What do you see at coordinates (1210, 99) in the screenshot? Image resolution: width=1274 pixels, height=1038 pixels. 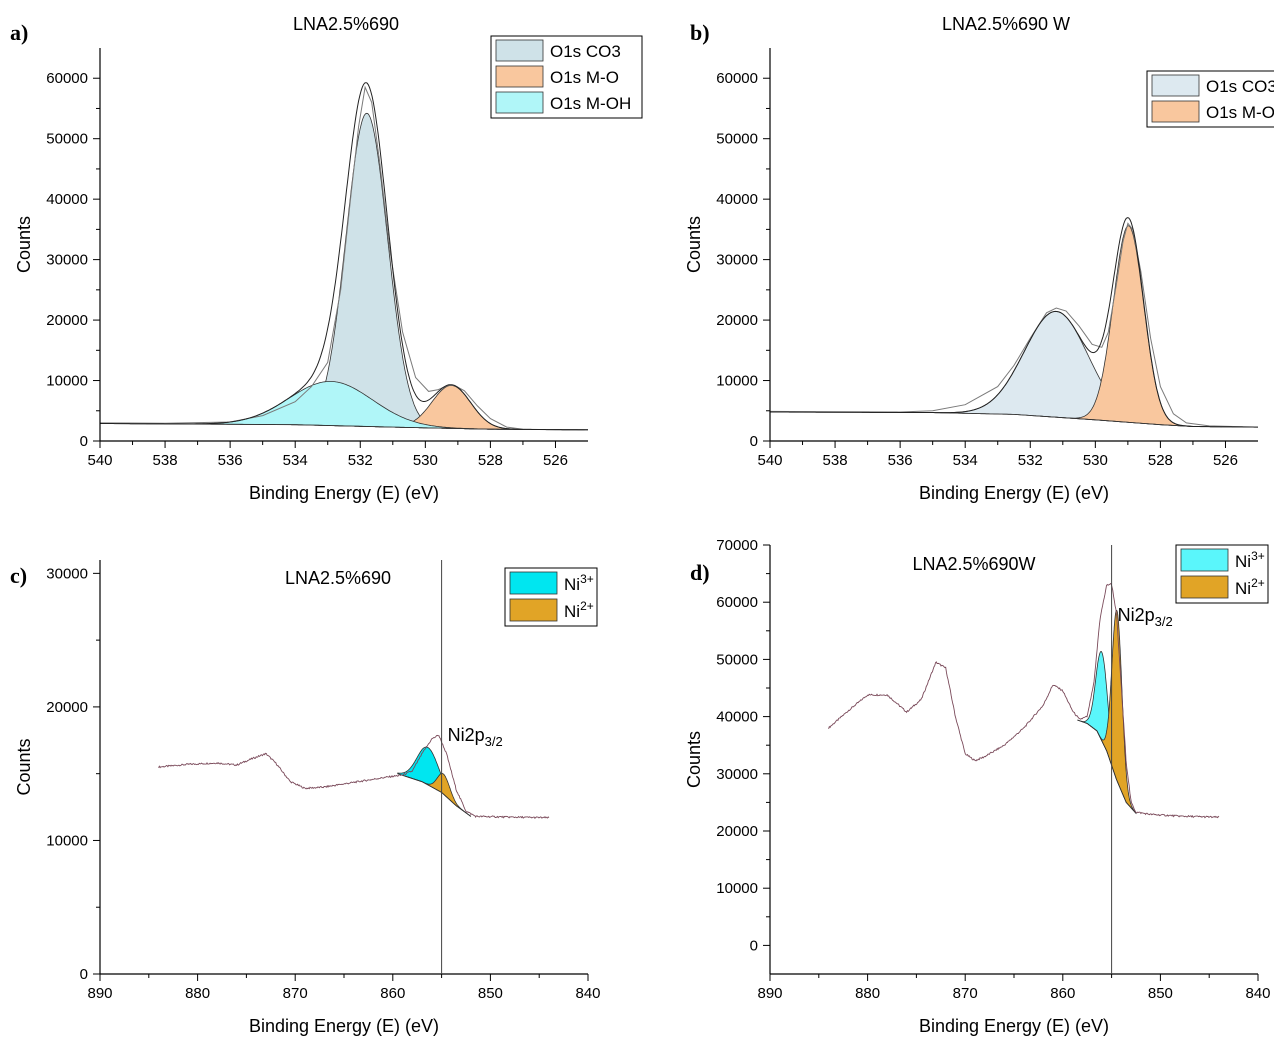 I see `legend: O1s CO3 O1s M-O` at bounding box center [1210, 99].